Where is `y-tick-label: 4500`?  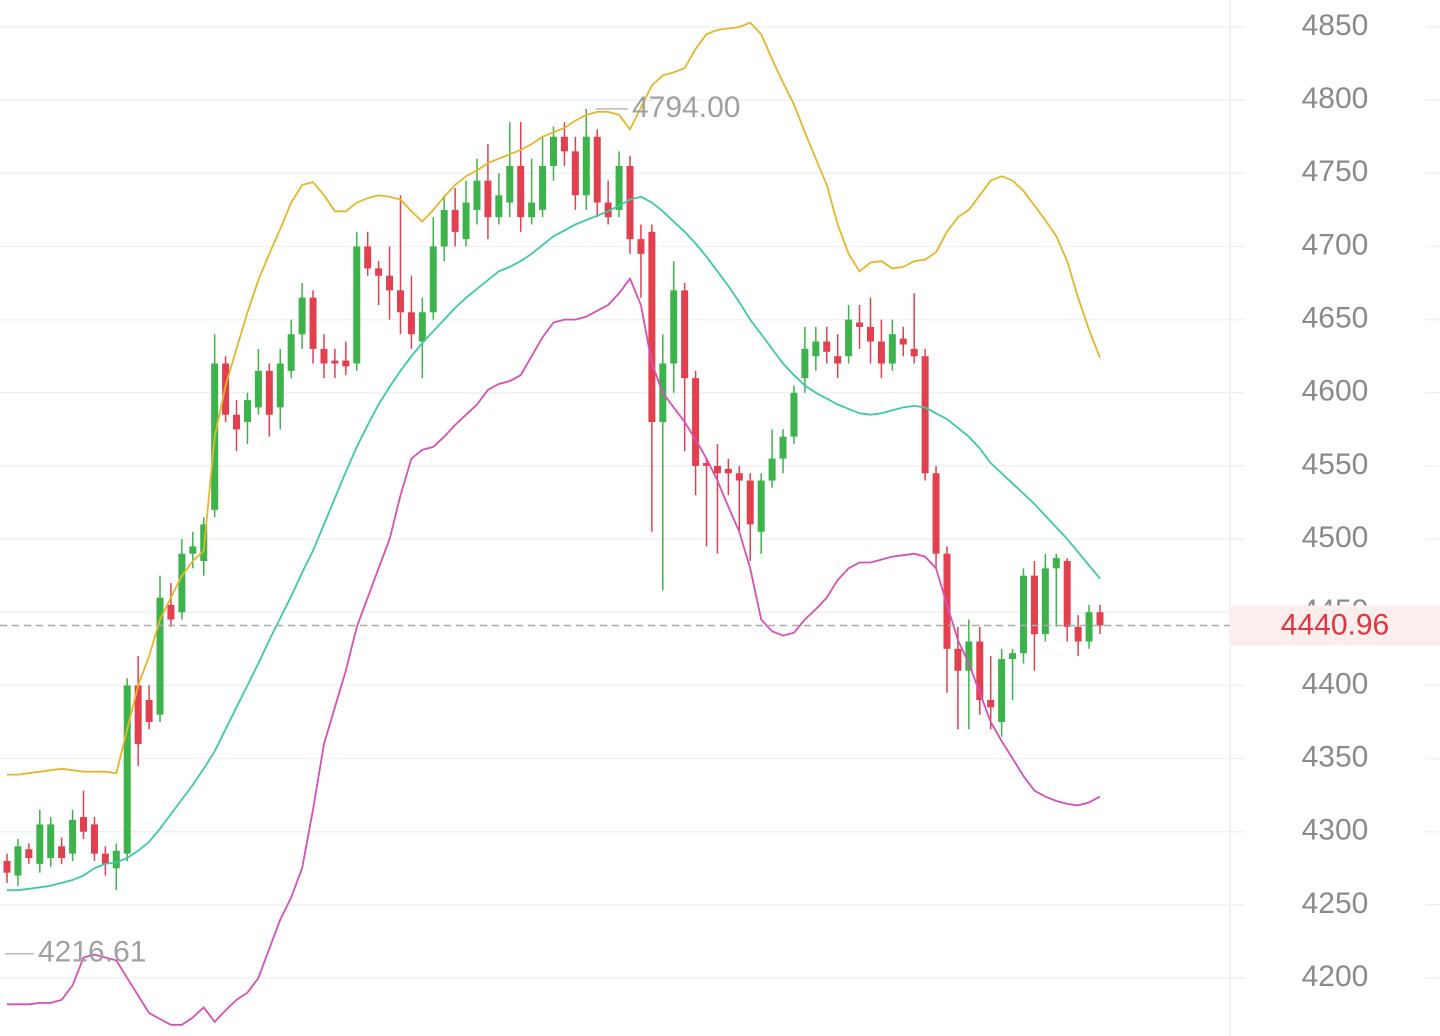
y-tick-label: 4500 is located at coordinates (1335, 537).